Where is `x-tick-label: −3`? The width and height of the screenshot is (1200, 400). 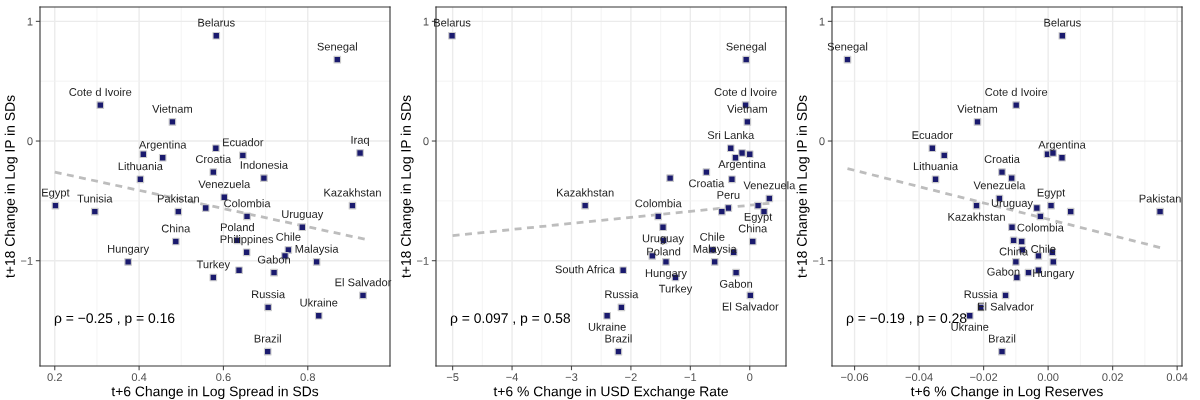 x-tick-label: −3 is located at coordinates (571, 377).